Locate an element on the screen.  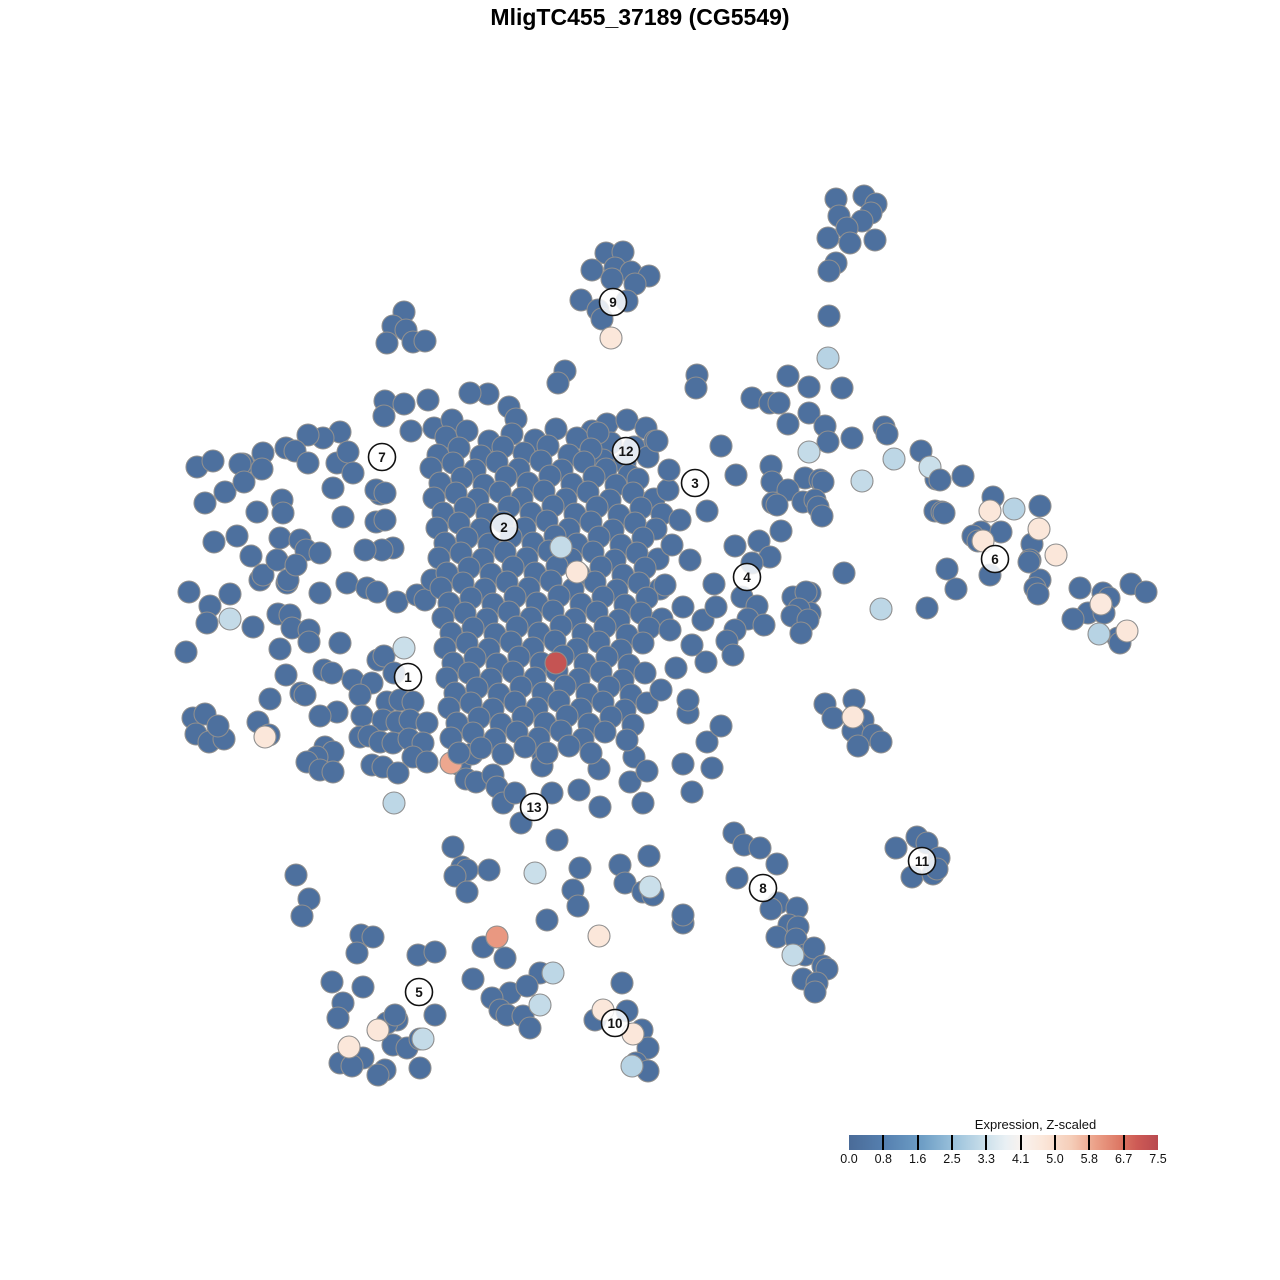
colorbar-tickmark is located at coordinates (1020, 1142).